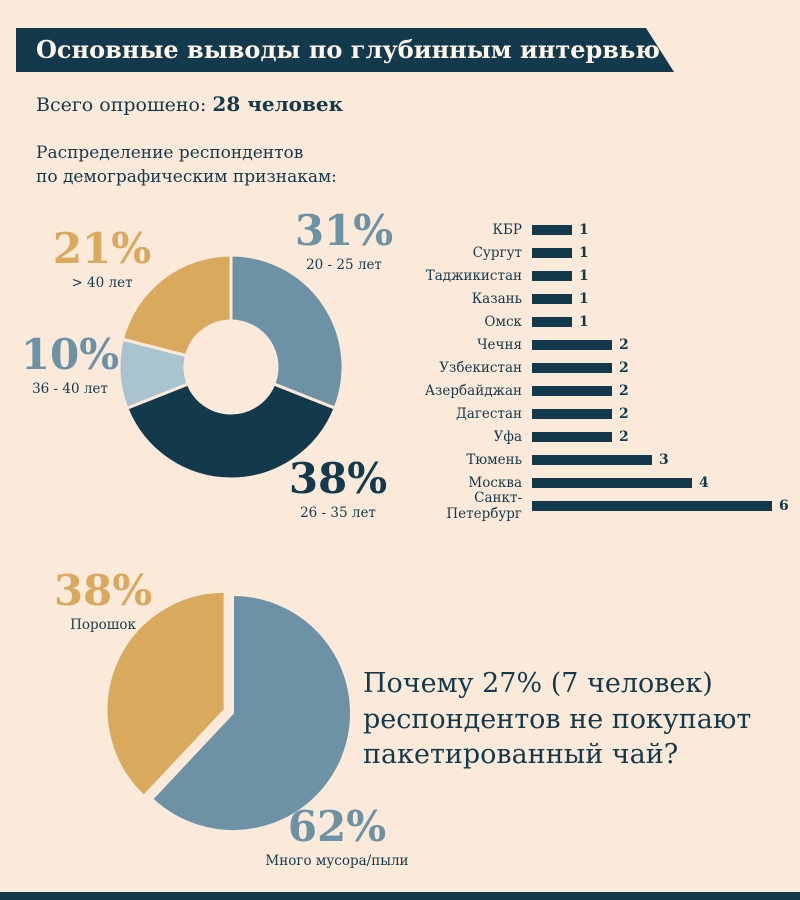 The width and height of the screenshot is (800, 900). I want to click on bar-row-9: Уфа 2, so click(596, 436).